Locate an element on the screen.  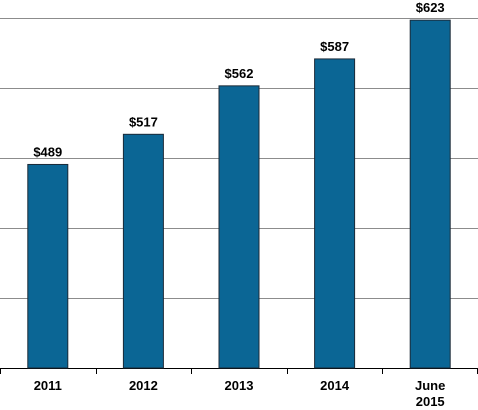
value-label: $517 is located at coordinates (143, 121).